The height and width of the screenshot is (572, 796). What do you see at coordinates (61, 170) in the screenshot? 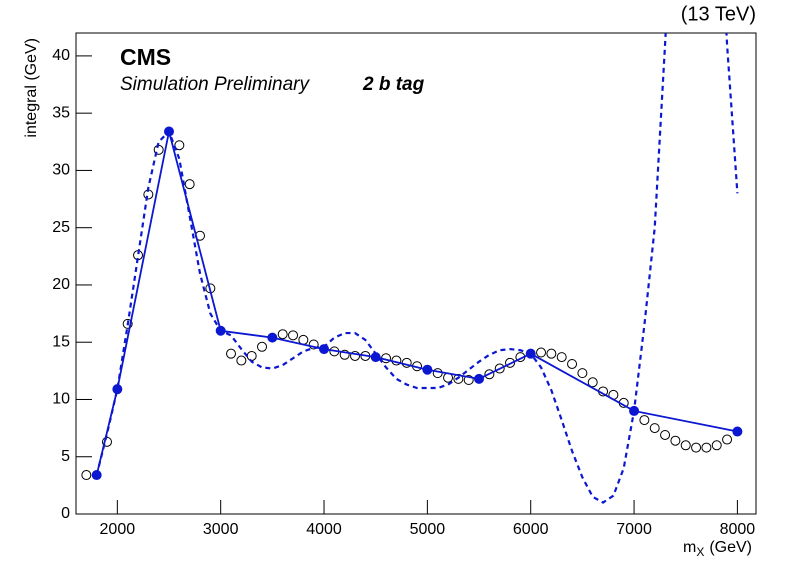
I see `y-tick-label: 30` at bounding box center [61, 170].